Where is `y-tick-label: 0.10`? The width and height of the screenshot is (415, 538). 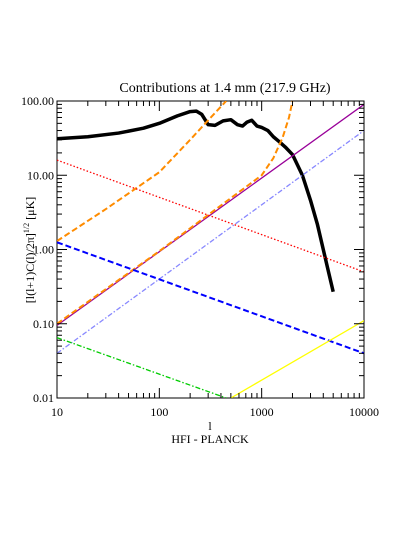 y-tick-label: 0.10 is located at coordinates (43, 324).